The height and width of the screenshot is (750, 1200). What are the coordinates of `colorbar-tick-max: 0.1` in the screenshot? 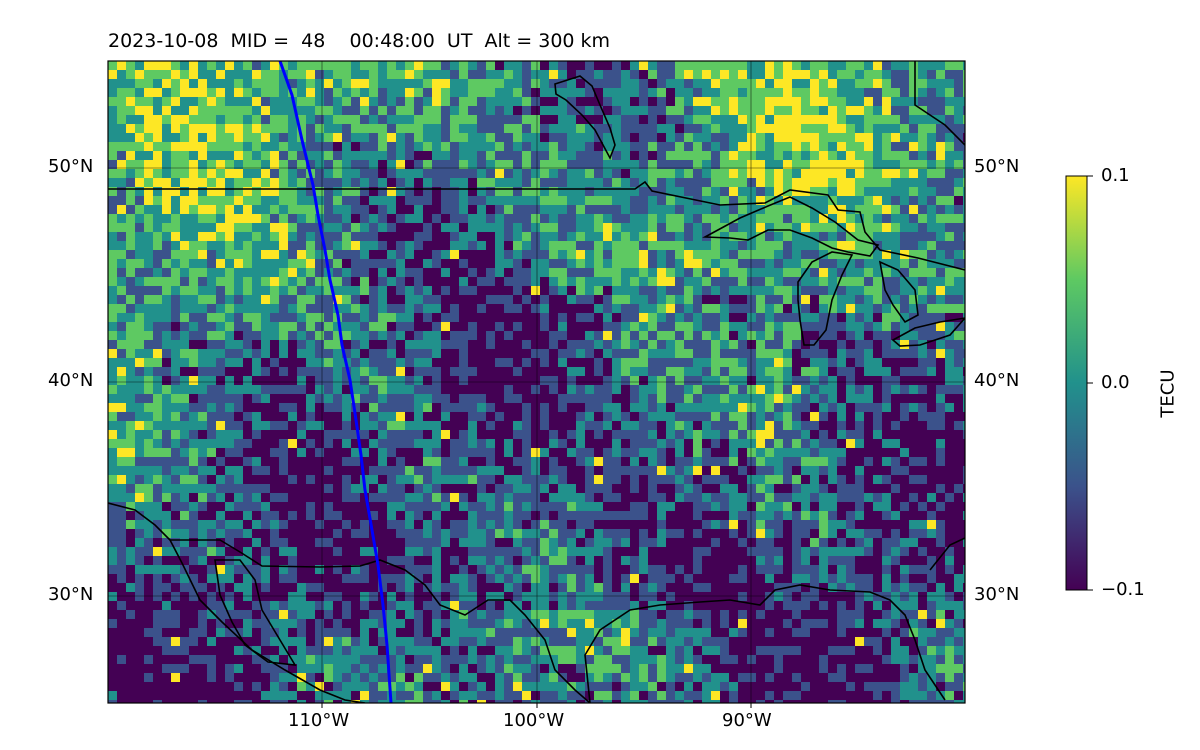 It's located at (1115, 175).